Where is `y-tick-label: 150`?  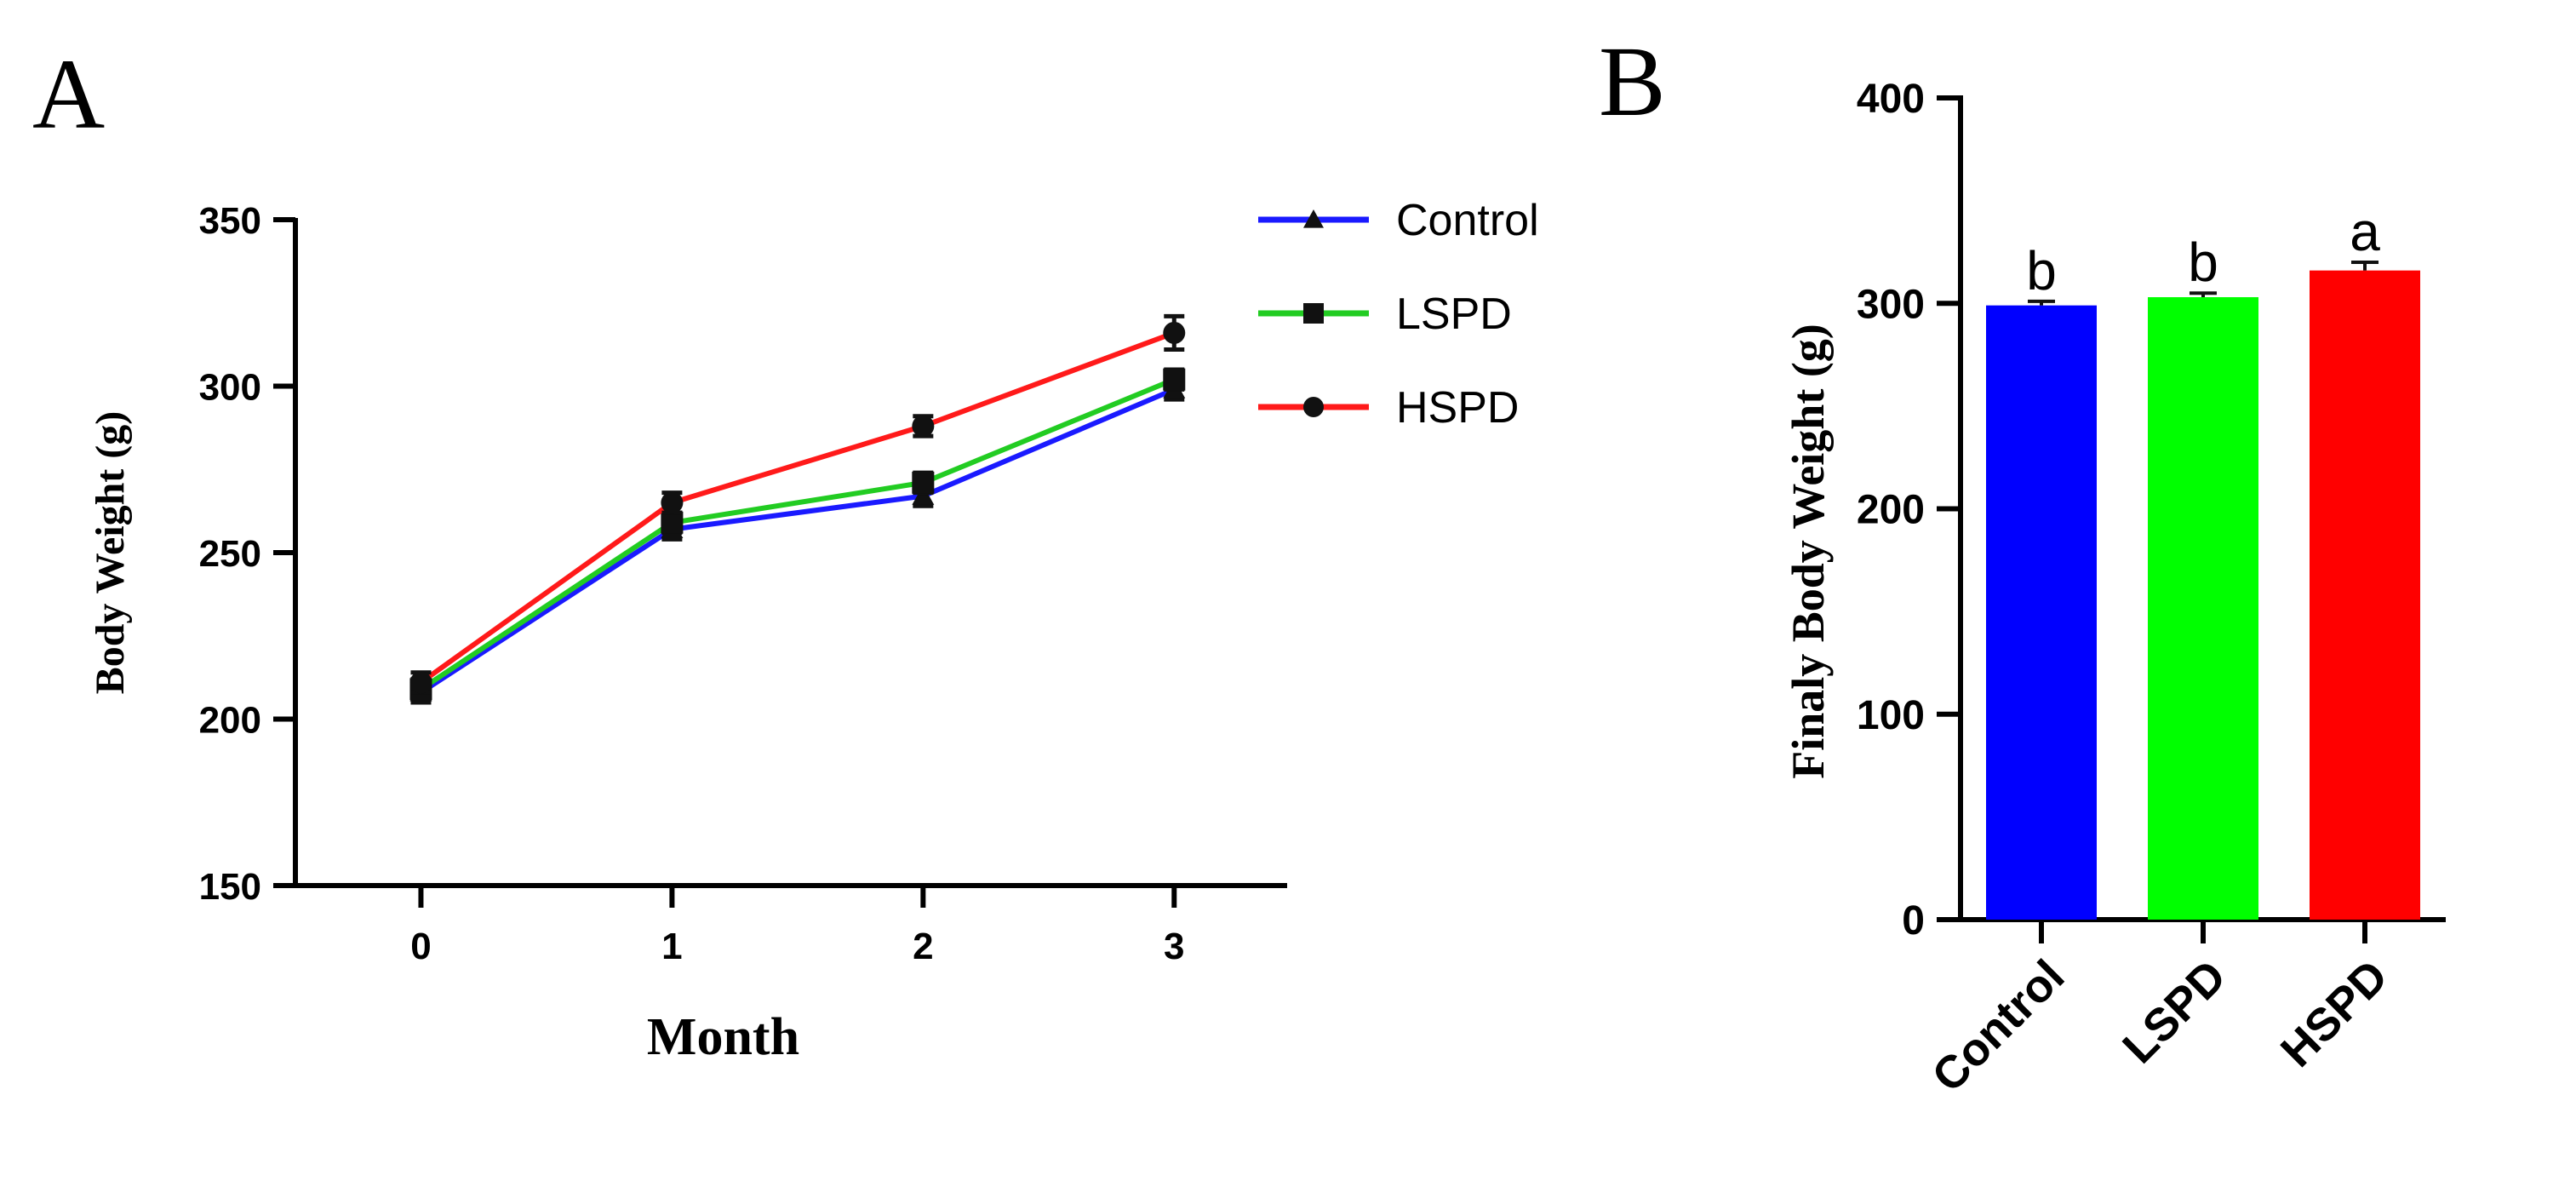
y-tick-label: 150 is located at coordinates (230, 887).